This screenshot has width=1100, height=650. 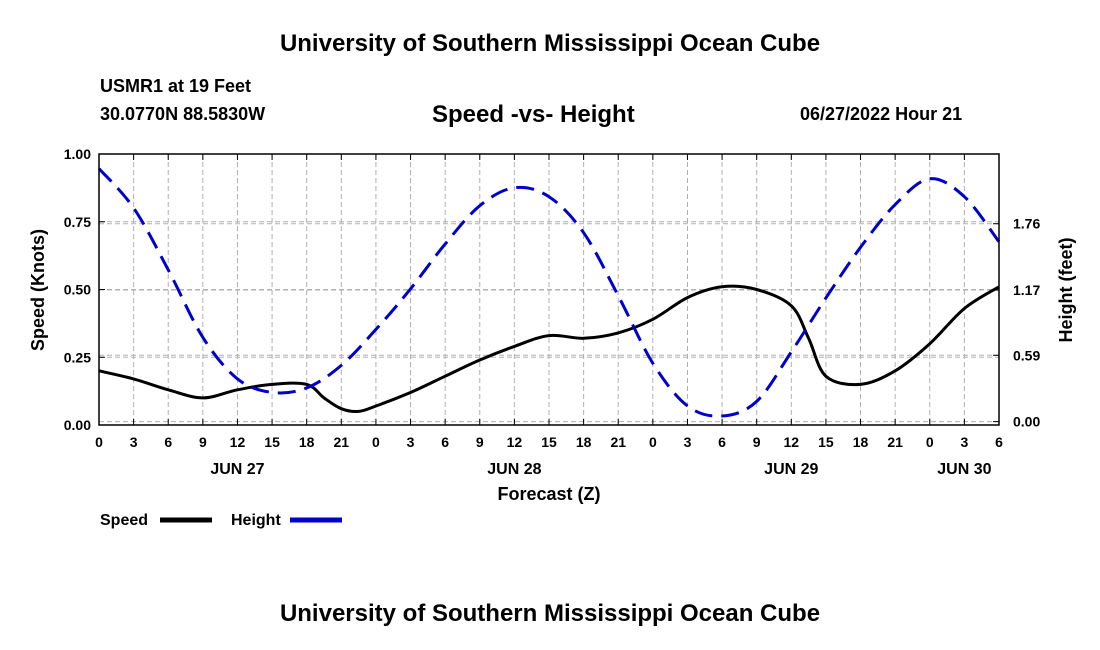 I want to click on y-tick-label: 0.50, so click(x=77, y=290).